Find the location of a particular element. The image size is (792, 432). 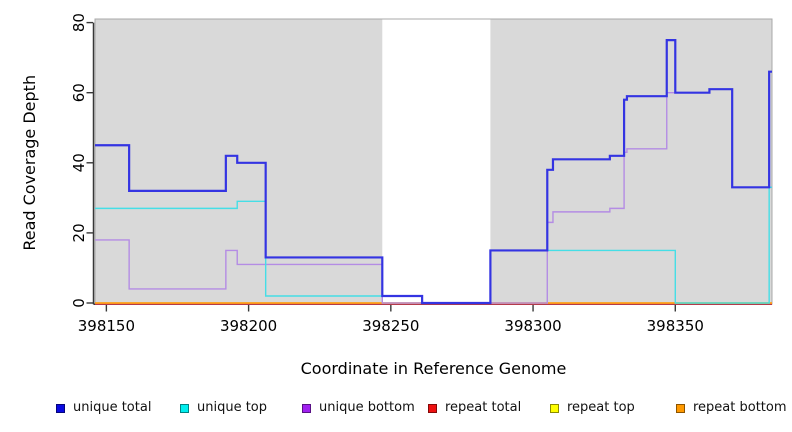

y-tick-label: 40 is located at coordinates (79, 162).